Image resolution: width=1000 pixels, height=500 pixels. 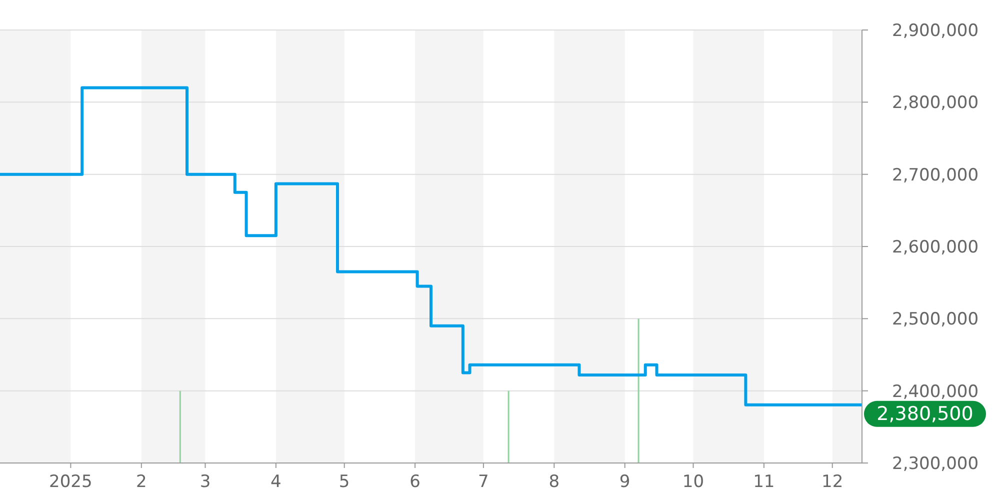 What do you see at coordinates (935, 464) in the screenshot?
I see `y-tick-label: 2,300,000` at bounding box center [935, 464].